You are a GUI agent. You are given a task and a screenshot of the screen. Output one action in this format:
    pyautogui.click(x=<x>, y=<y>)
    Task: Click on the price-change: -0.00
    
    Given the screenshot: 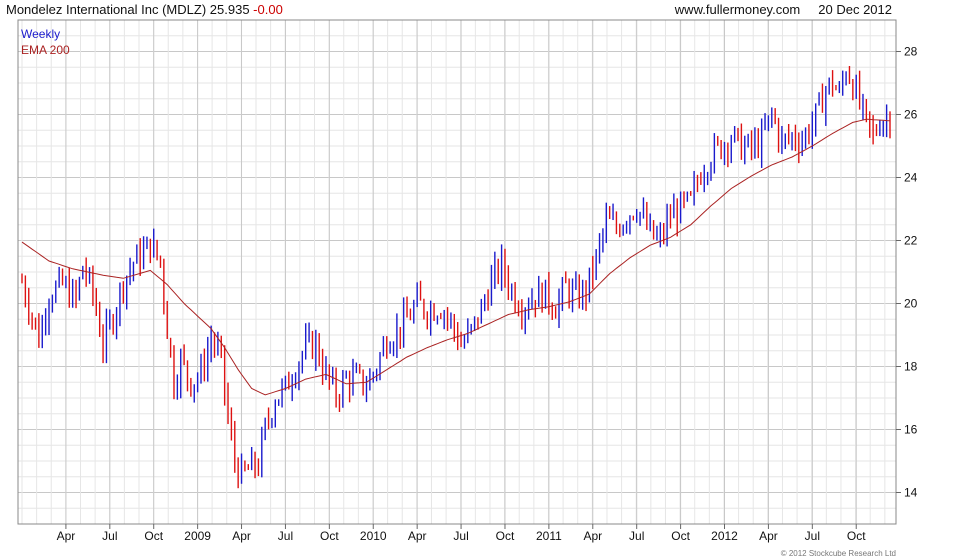 What is the action you would take?
    pyautogui.click(x=268, y=9)
    